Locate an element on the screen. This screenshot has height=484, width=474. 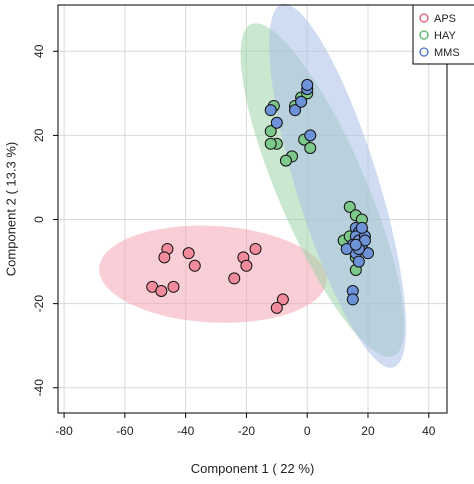
x-tick-label: -60 is located at coordinates (125, 431).